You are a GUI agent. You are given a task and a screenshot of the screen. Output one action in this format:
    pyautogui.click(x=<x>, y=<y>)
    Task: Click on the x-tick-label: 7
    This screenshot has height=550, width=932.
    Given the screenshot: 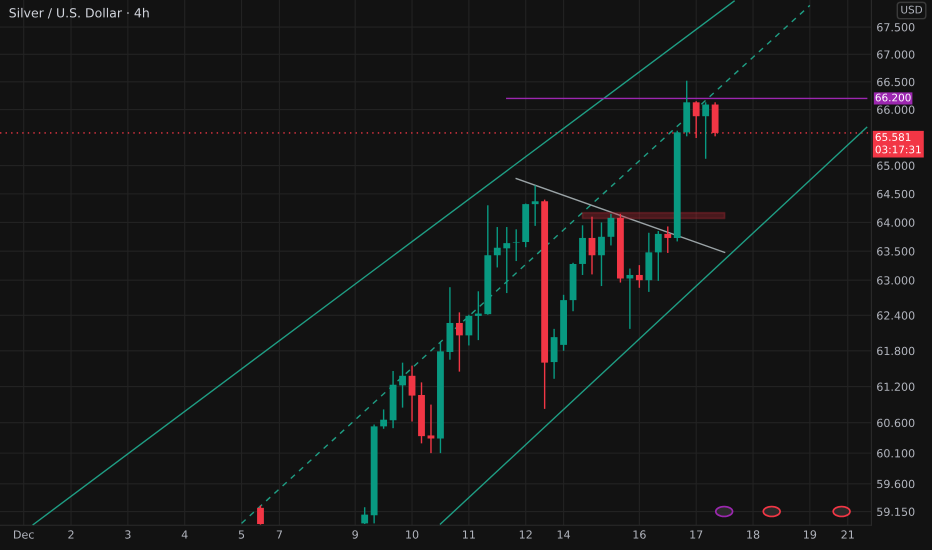 What is the action you would take?
    pyautogui.click(x=279, y=534)
    